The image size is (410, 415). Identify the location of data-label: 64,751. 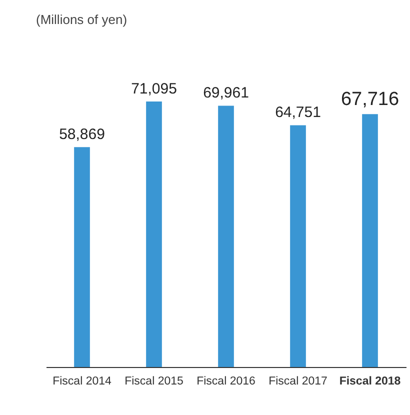
(298, 113).